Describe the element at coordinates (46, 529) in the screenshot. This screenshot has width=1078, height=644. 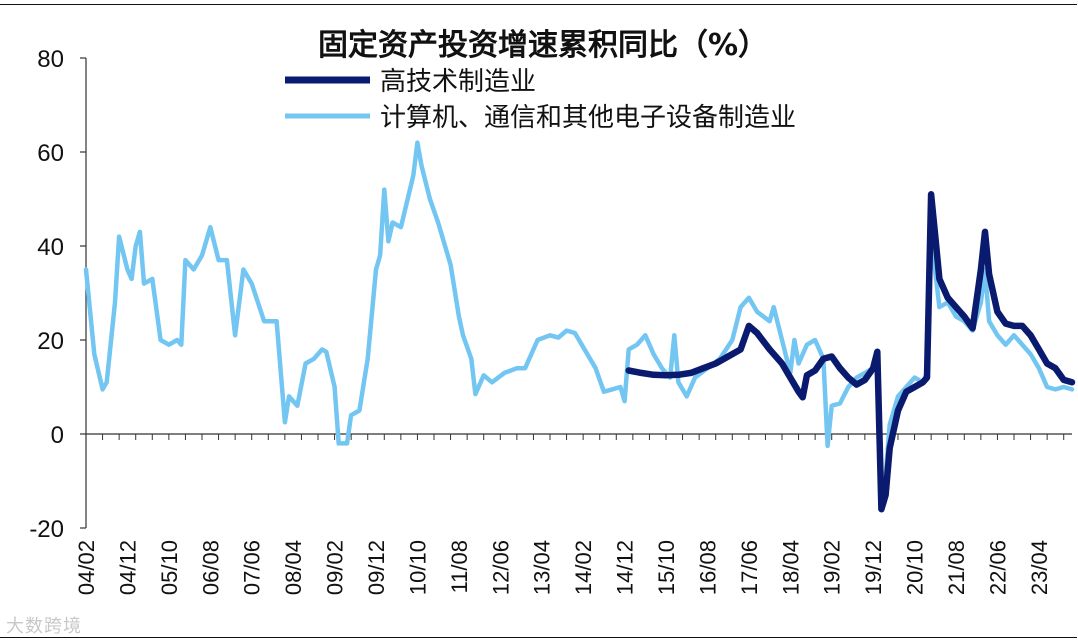
I see `y-tick-label: -20` at that location.